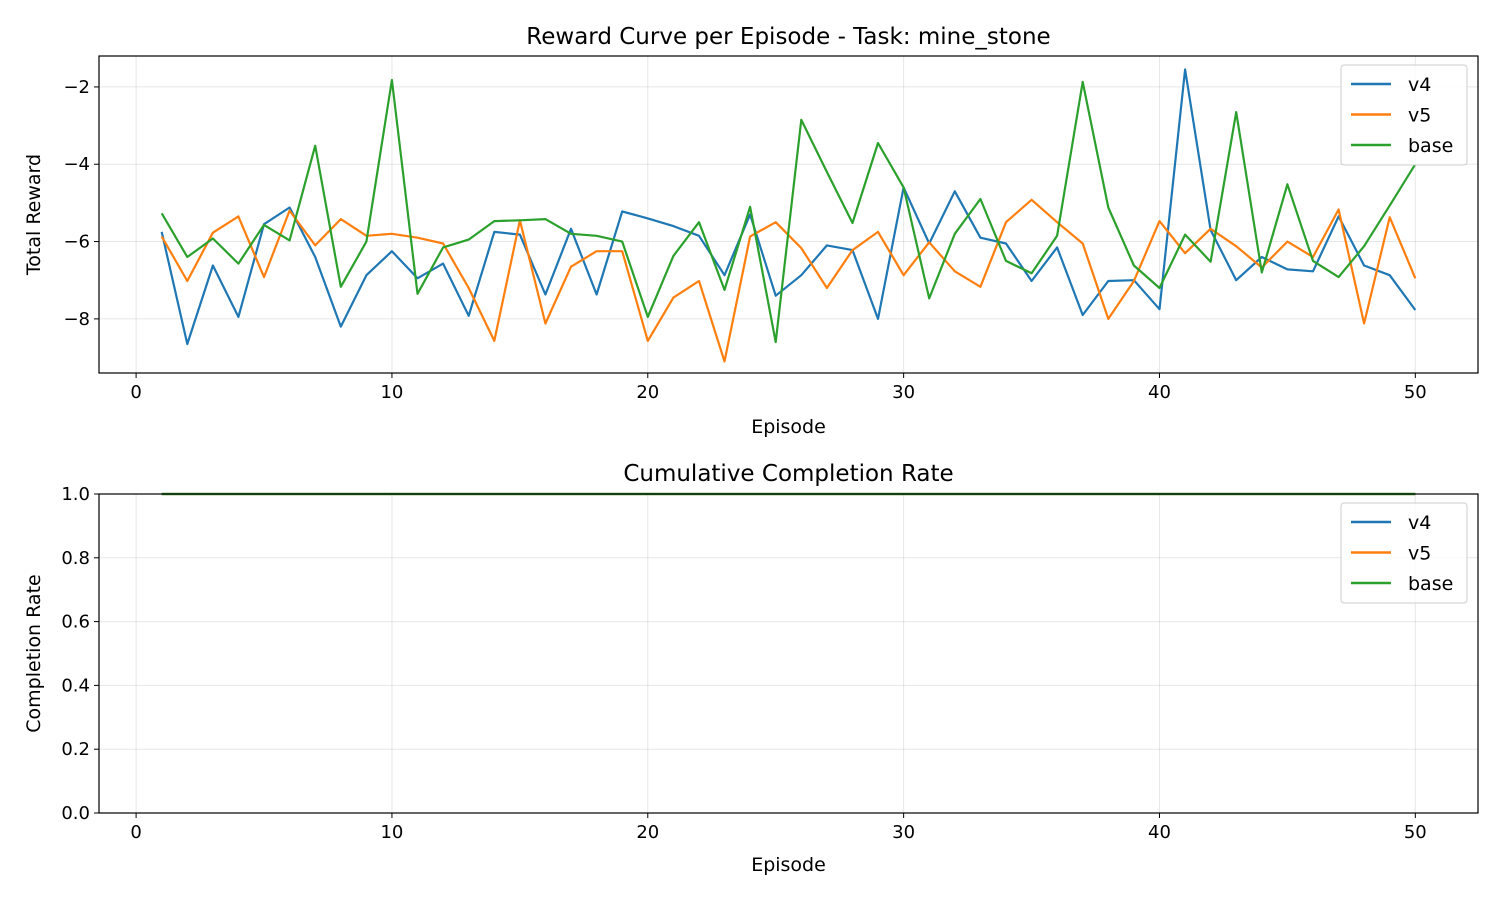  I want to click on y-axis-label: Completion Rate, so click(34, 653).